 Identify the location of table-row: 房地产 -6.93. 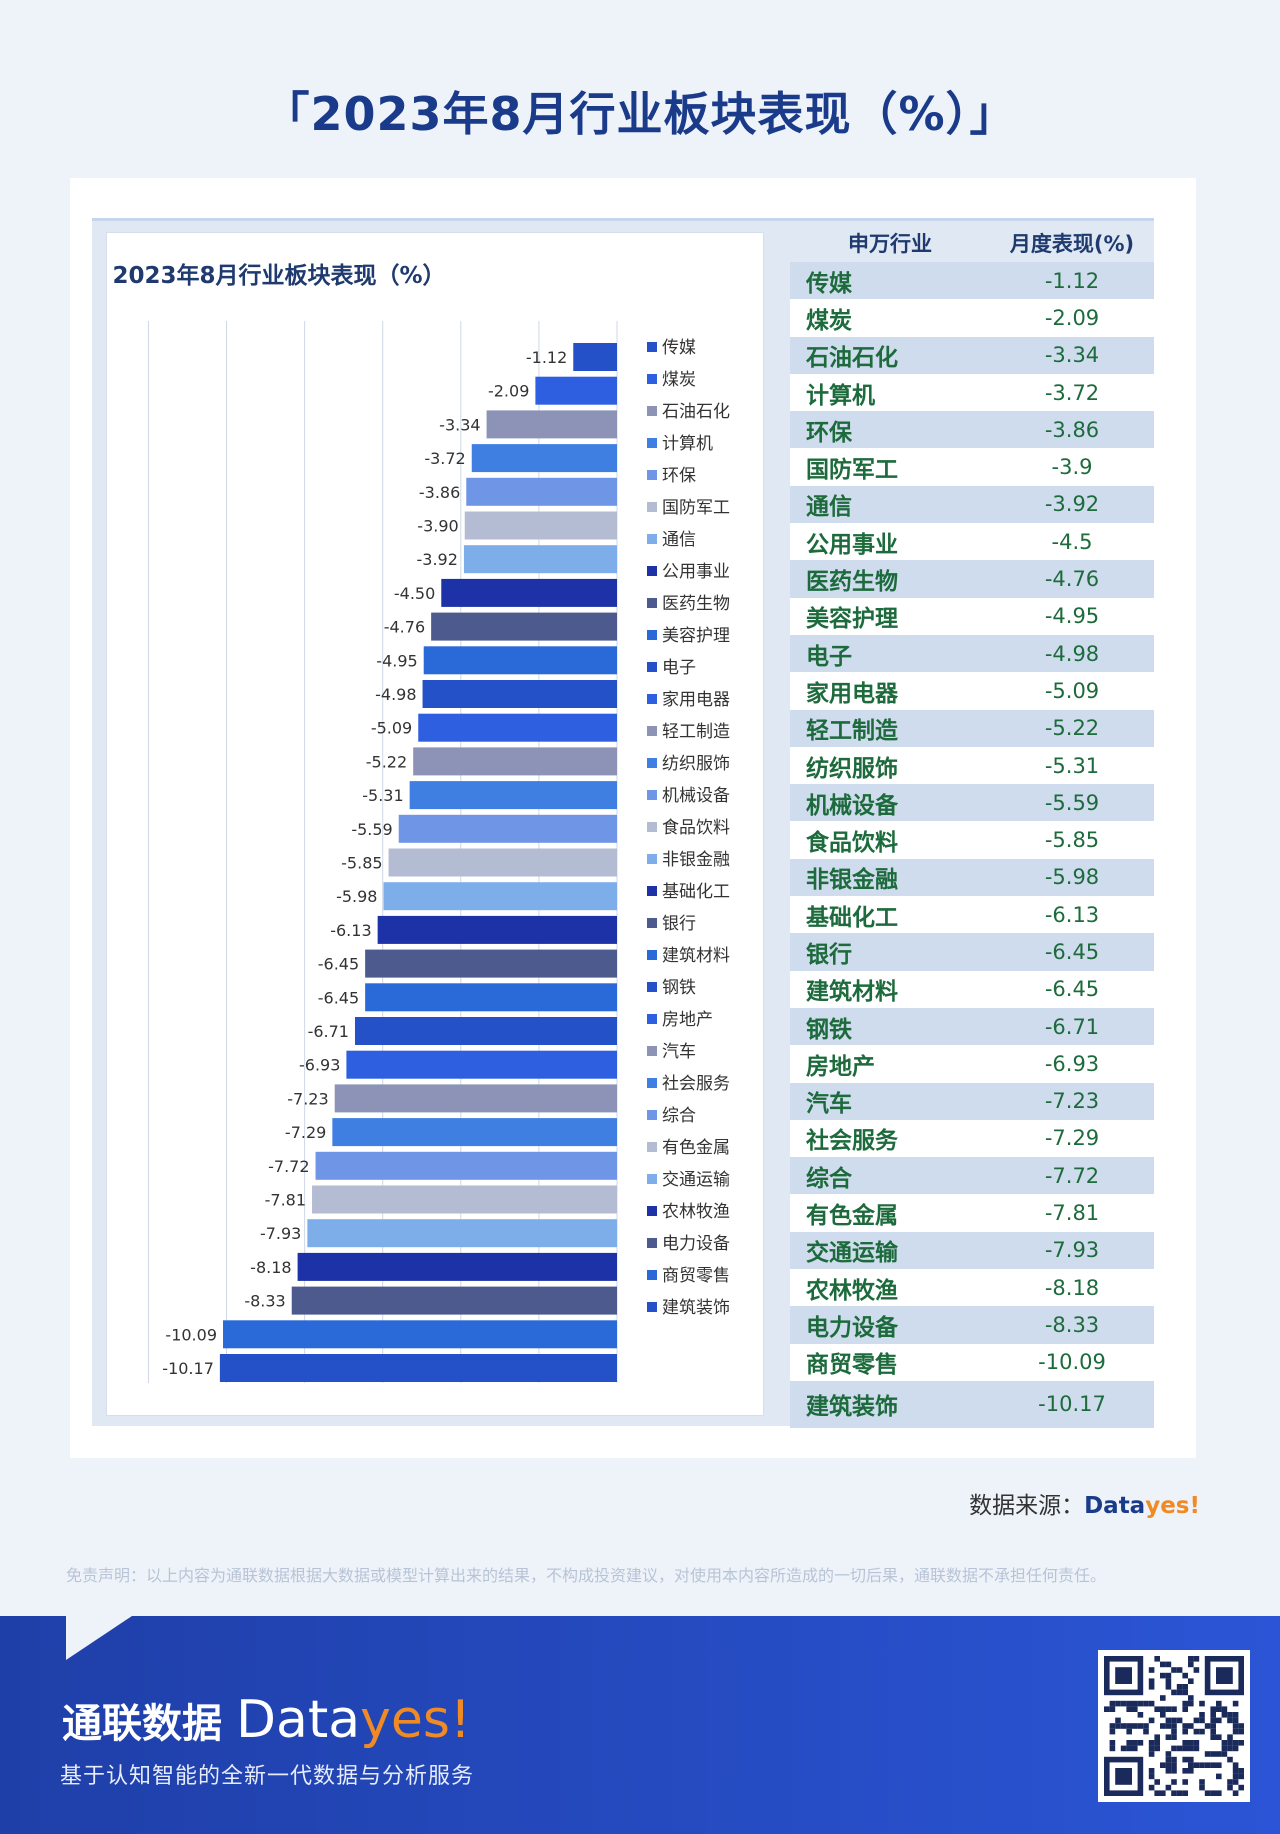
(972, 1064).